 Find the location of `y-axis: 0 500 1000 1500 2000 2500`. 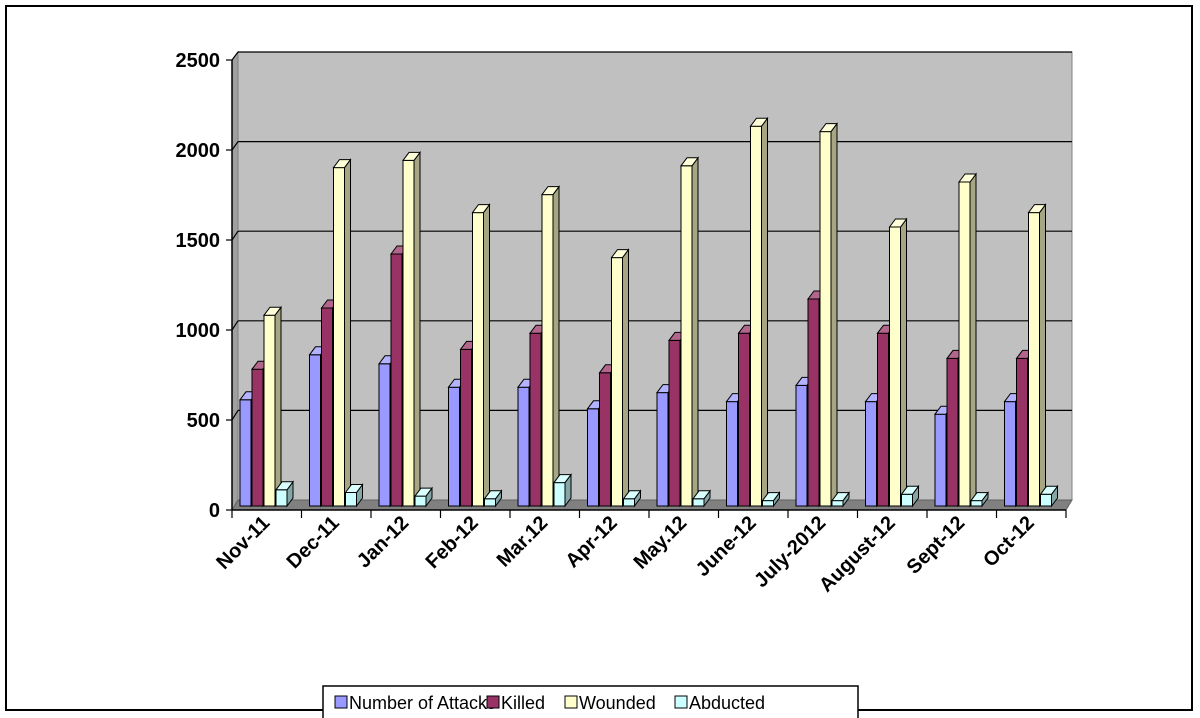

y-axis: 0 500 1000 1500 2000 2500 is located at coordinates (204, 286).